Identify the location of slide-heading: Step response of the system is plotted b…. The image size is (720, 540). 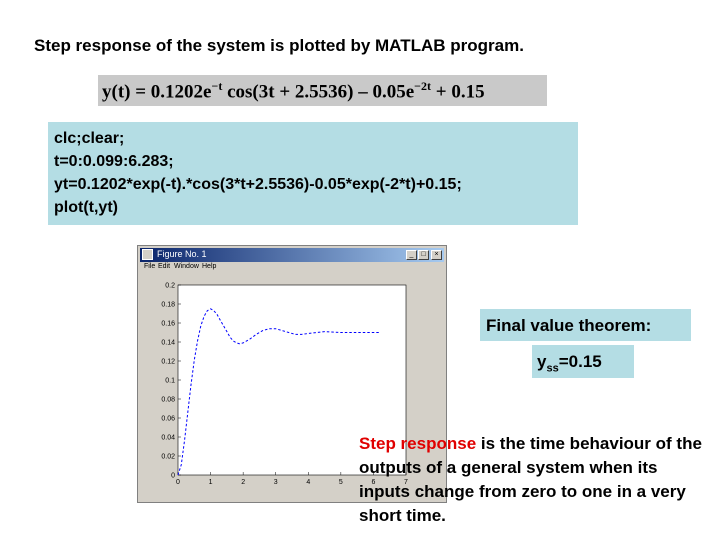
(279, 45).